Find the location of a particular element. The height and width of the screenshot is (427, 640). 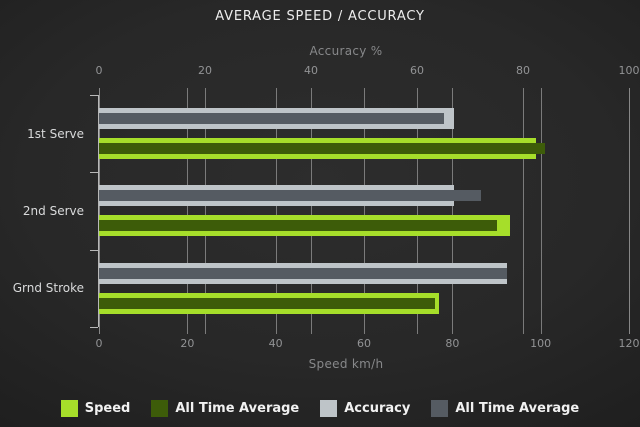

bottom-axis-title: Speed km/h is located at coordinates (346, 364).